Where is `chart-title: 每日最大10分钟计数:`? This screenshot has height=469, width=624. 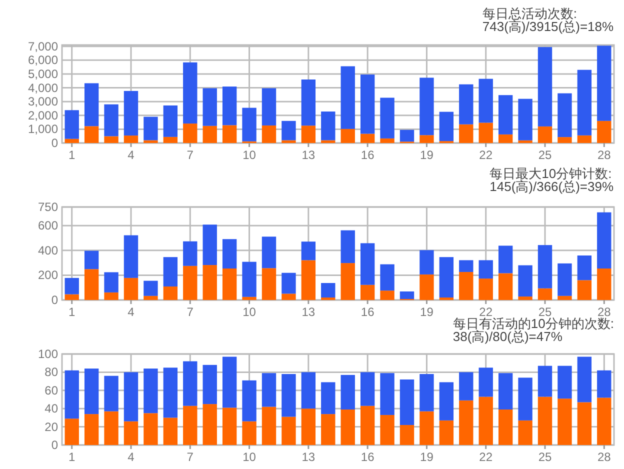
chart-title: 每日最大10分钟计数: is located at coordinates (551, 173).